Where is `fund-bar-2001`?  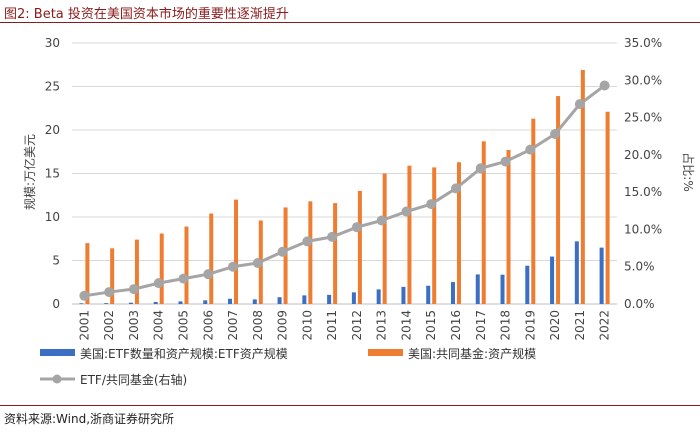 fund-bar-2001 is located at coordinates (87, 273).